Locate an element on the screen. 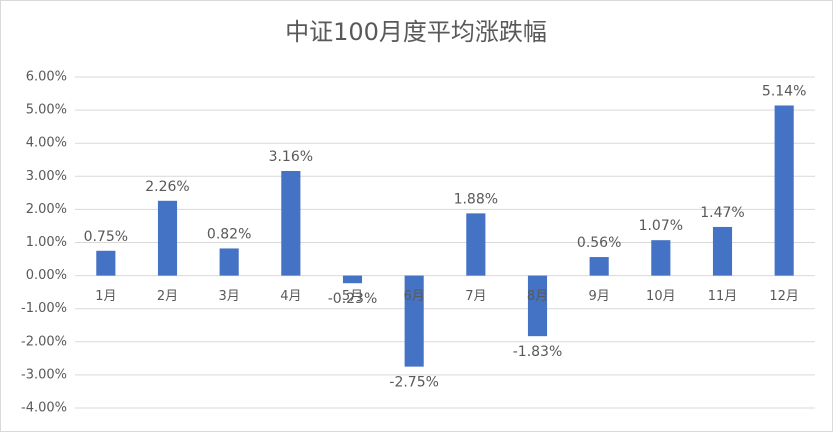 The image size is (833, 432). x-tick-label: 10月 is located at coordinates (661, 296).